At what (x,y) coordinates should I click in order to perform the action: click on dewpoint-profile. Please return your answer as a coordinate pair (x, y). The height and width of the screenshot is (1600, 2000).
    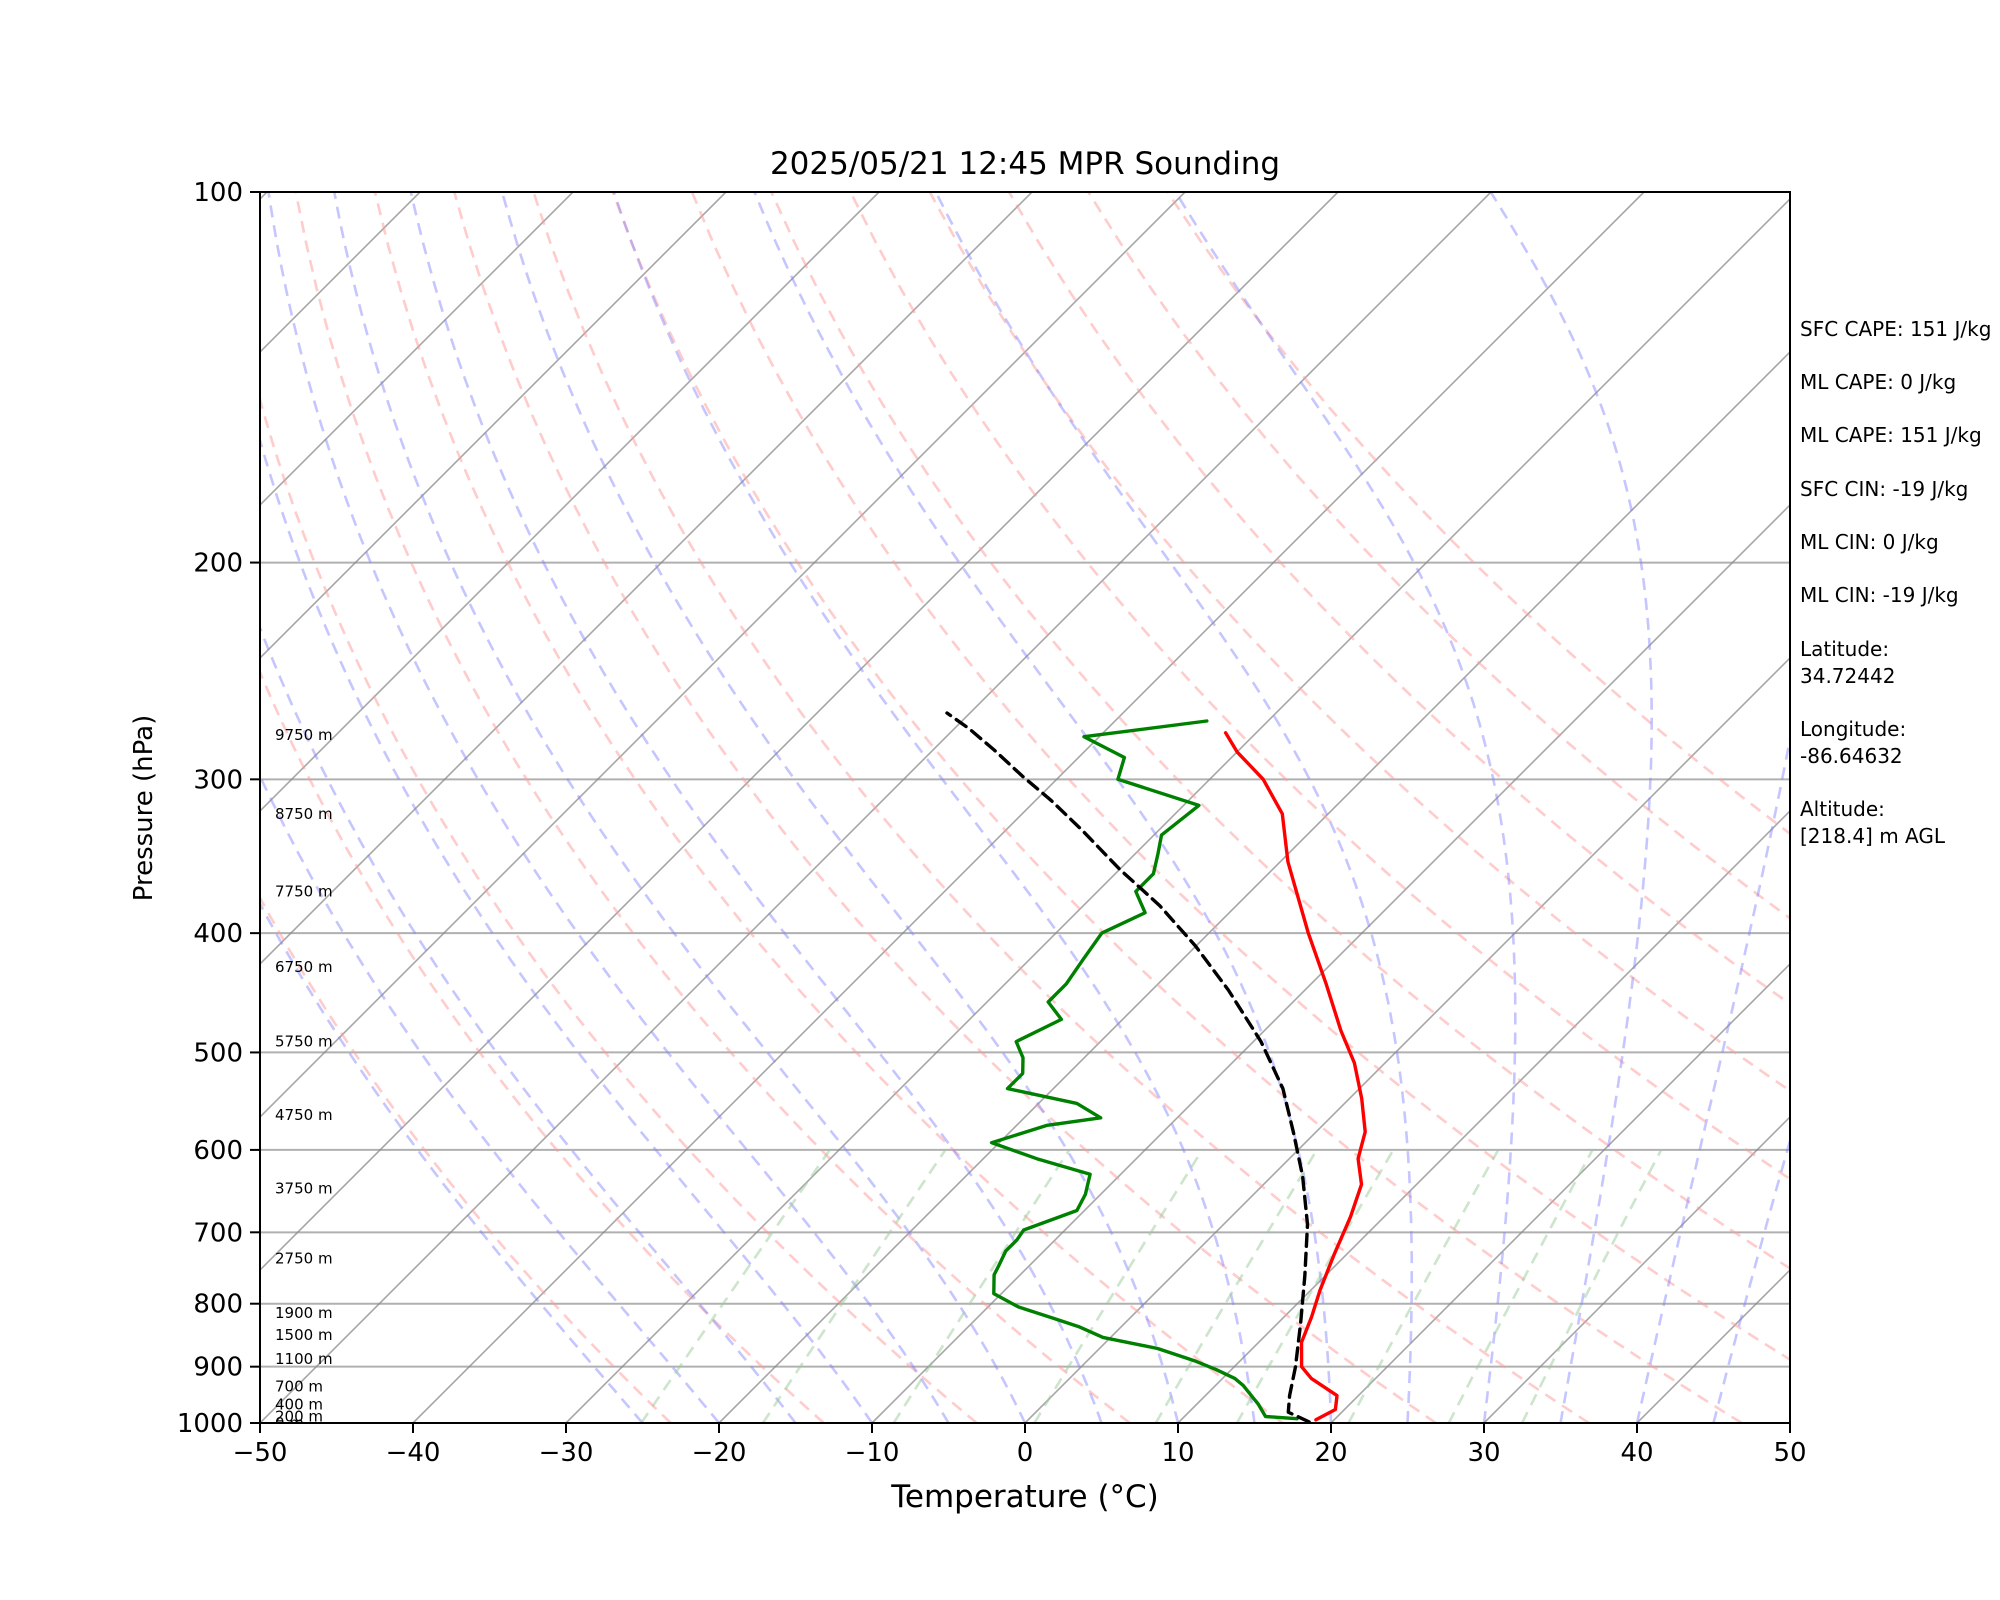
    Looking at the image, I should click on (1144, 1070).